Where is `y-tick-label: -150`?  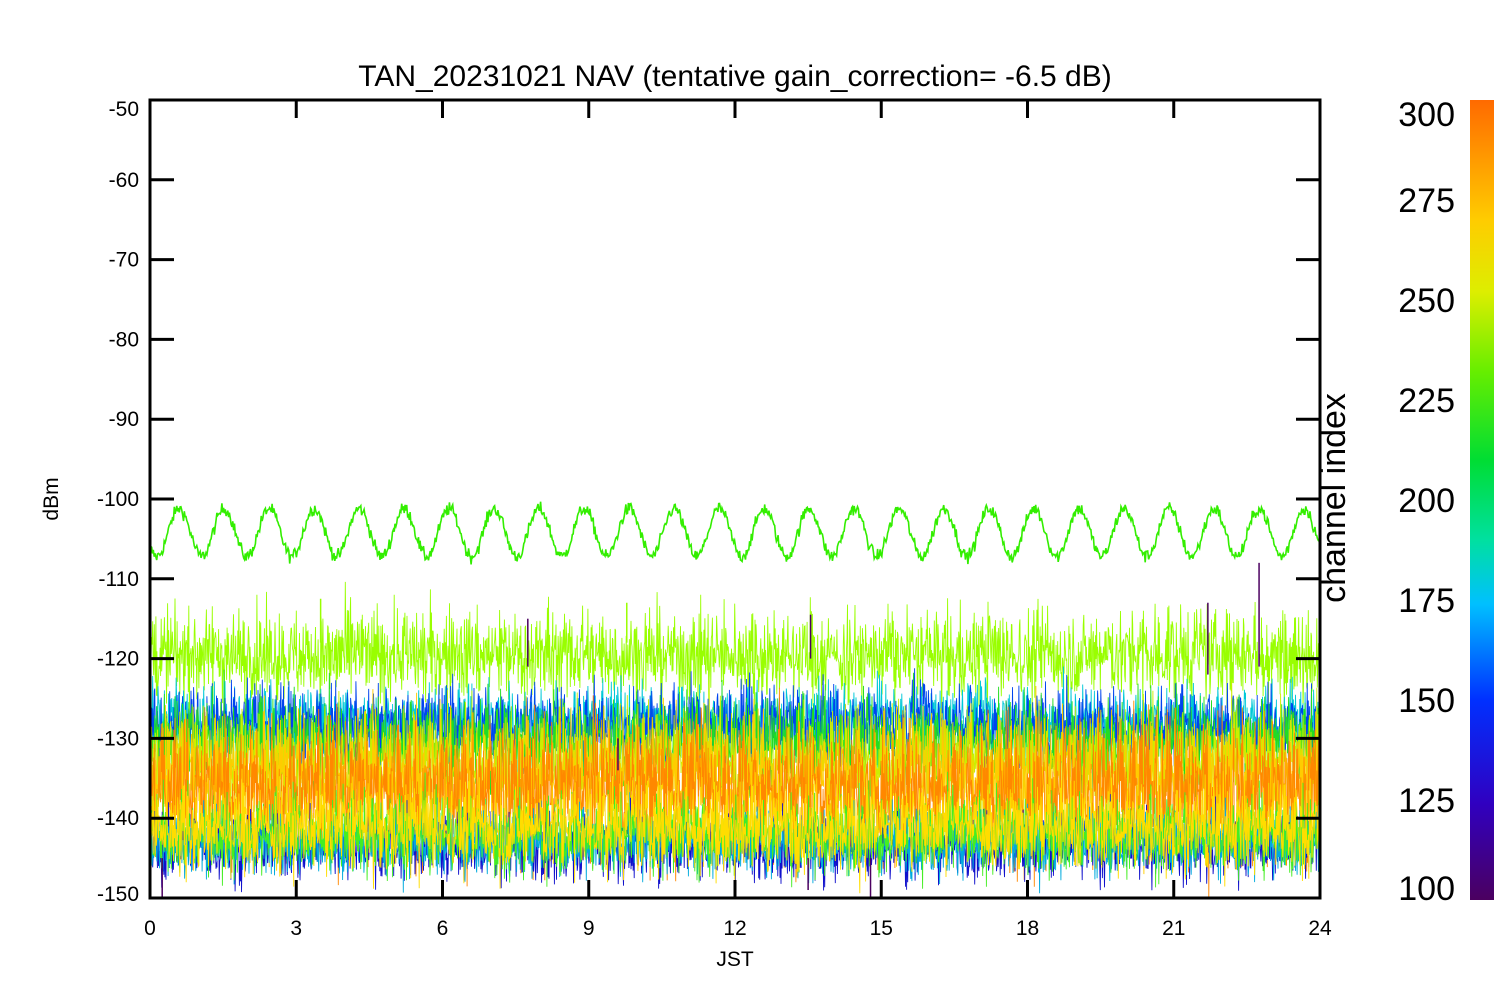
y-tick-label: -150 is located at coordinates (118, 894).